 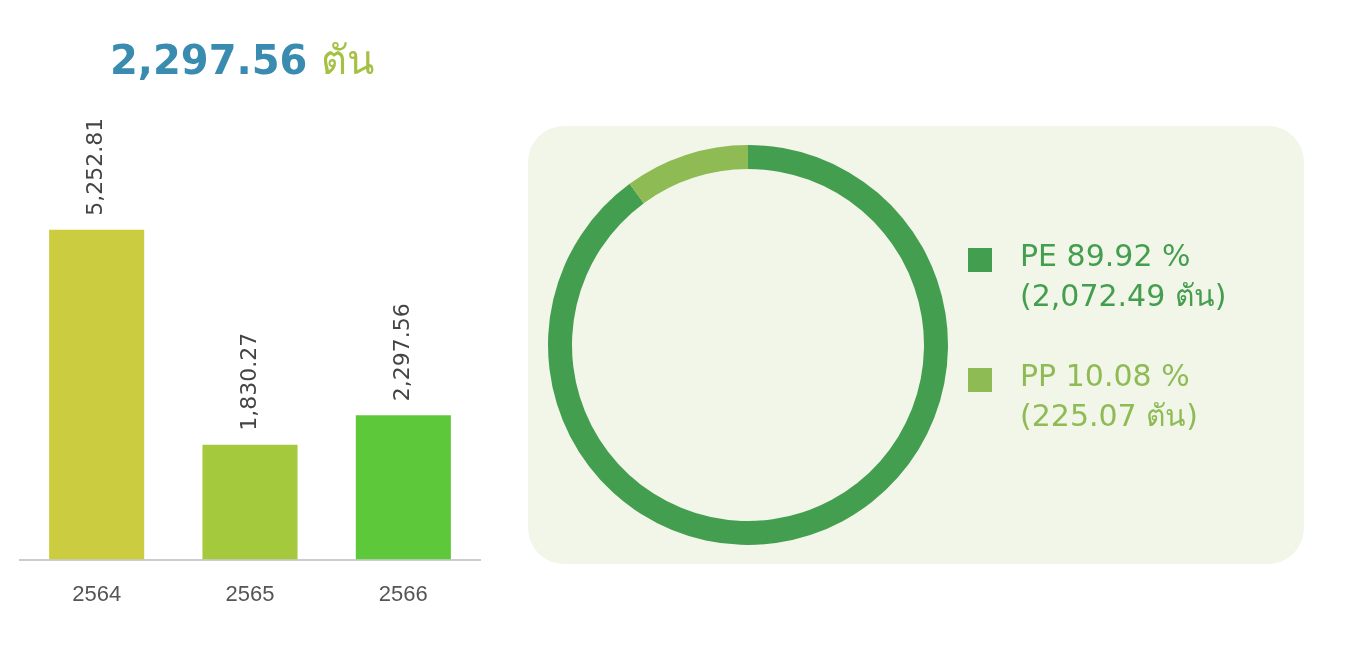 What do you see at coordinates (403, 593) in the screenshot?
I see `x-tick-label: 2566` at bounding box center [403, 593].